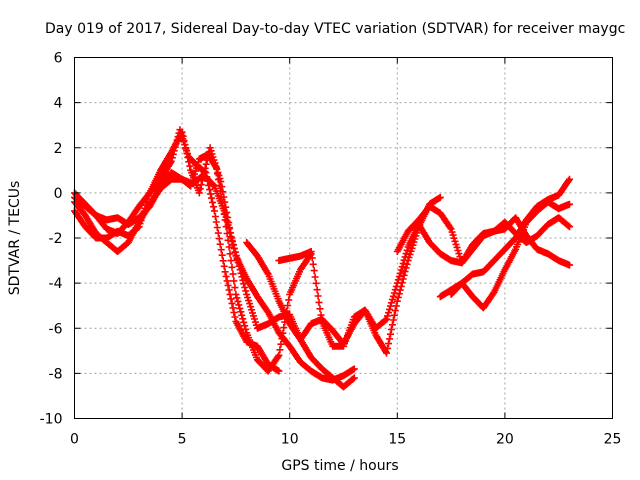 The height and width of the screenshot is (480, 640). What do you see at coordinates (58, 59) in the screenshot?
I see `y-tick-label: 6` at bounding box center [58, 59].